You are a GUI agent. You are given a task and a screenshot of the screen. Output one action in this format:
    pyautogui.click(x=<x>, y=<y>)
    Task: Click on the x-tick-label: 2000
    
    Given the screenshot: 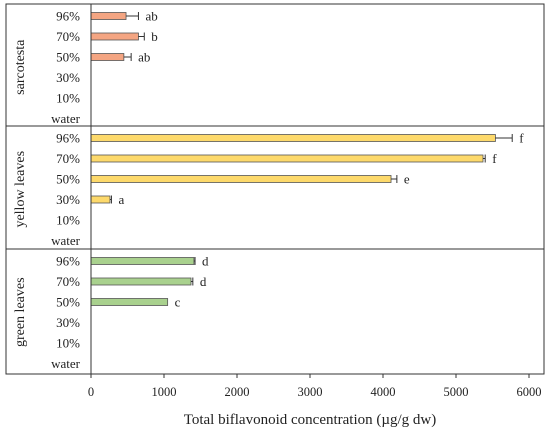 What is the action you would take?
    pyautogui.click(x=237, y=392)
    